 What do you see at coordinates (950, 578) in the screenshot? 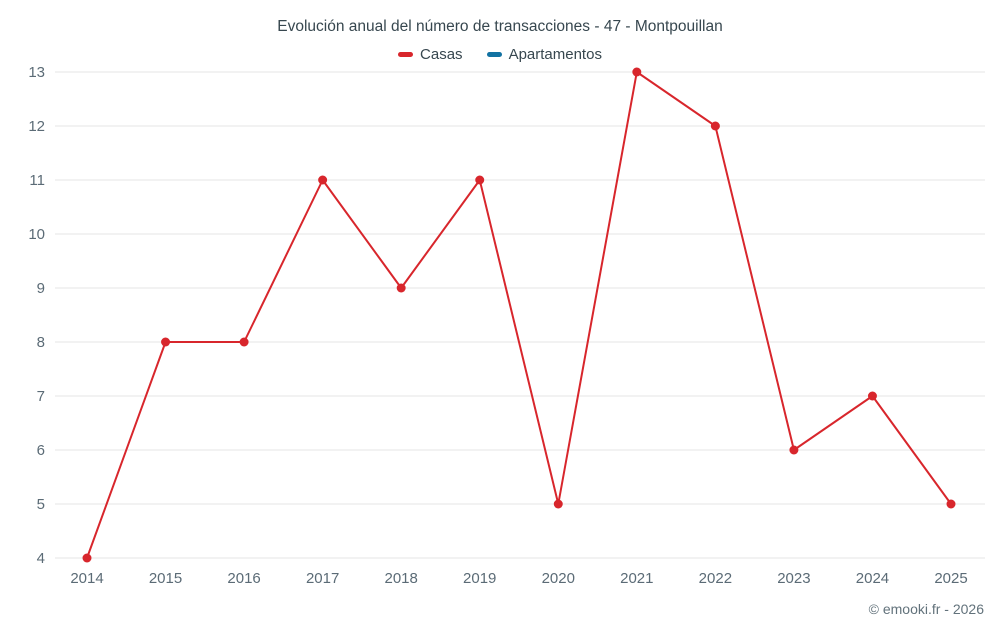
I see `x-tick-label-2025: 2025` at bounding box center [950, 578].